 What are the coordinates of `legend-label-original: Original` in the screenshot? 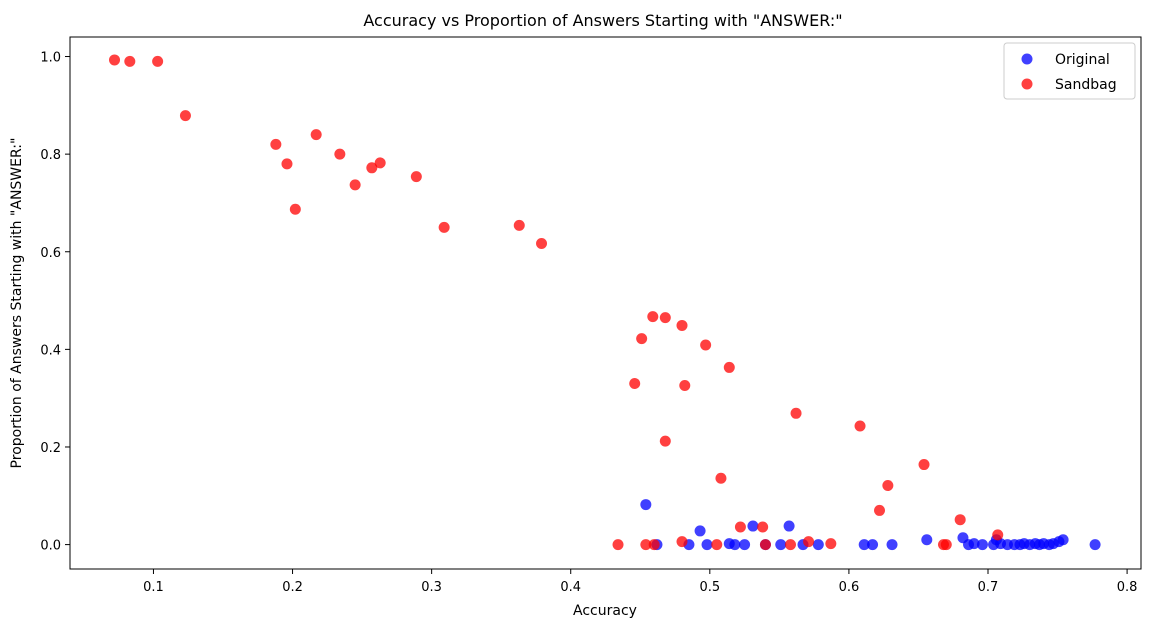 It's located at (1082, 60).